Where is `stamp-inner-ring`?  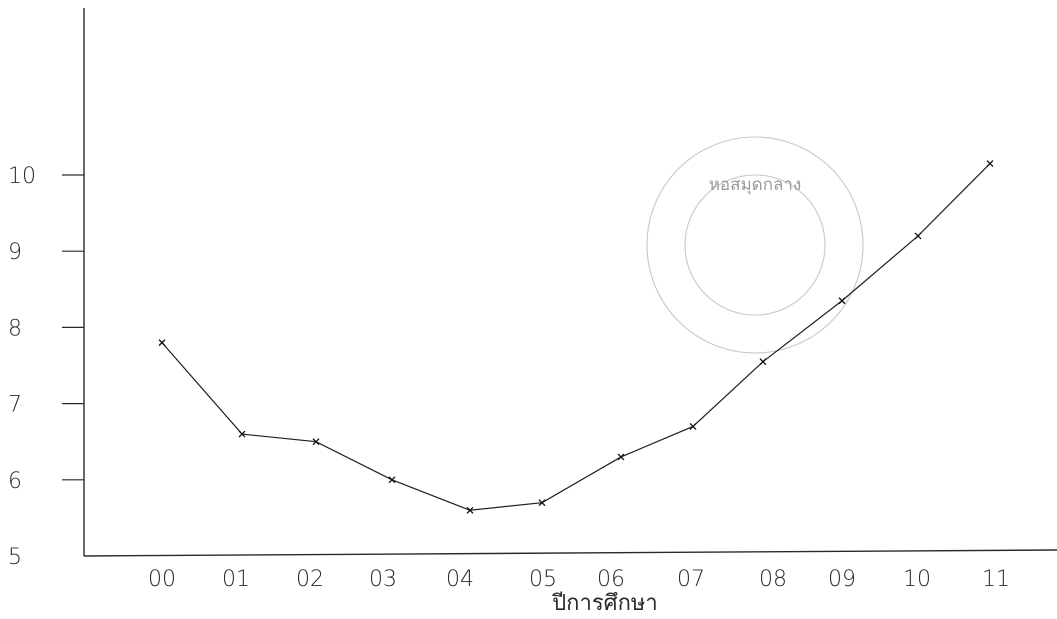
stamp-inner-ring is located at coordinates (755, 245).